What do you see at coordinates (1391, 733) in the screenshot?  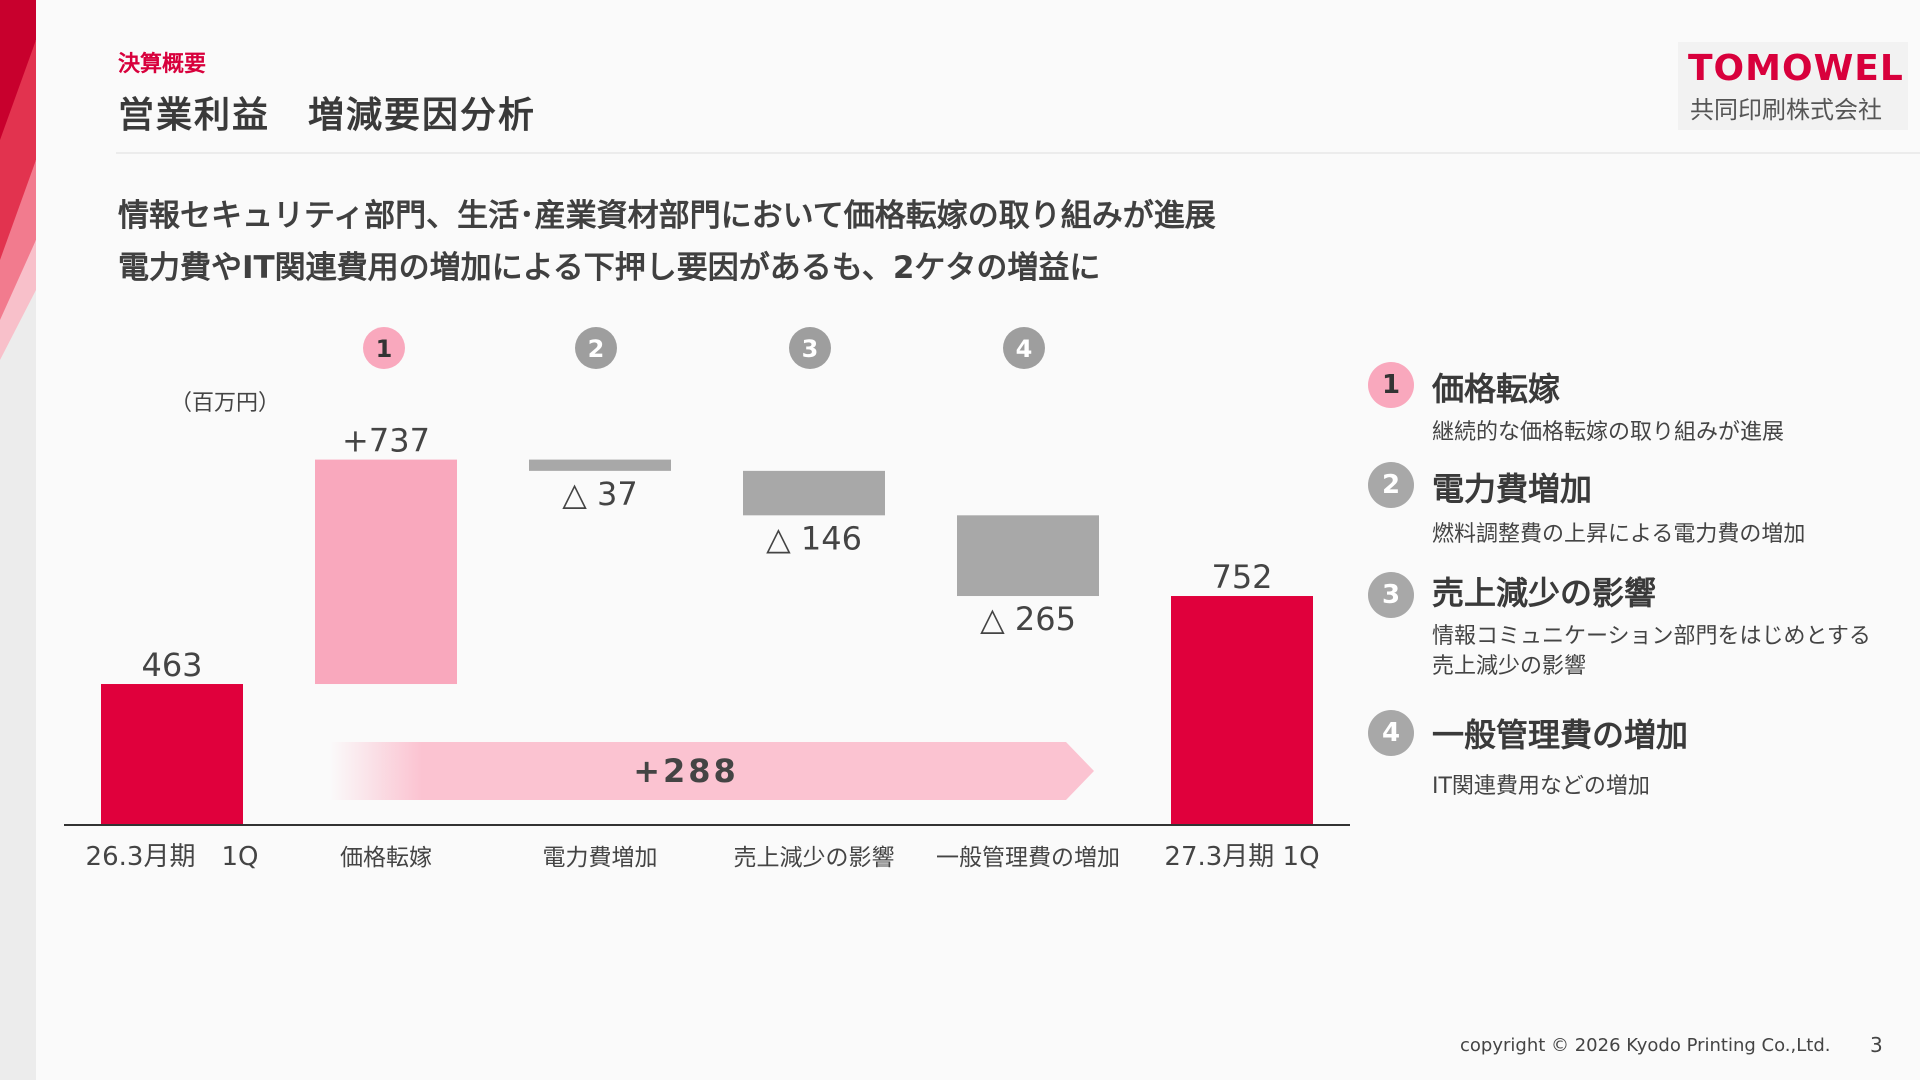 I see `legend-badge-4: 4` at bounding box center [1391, 733].